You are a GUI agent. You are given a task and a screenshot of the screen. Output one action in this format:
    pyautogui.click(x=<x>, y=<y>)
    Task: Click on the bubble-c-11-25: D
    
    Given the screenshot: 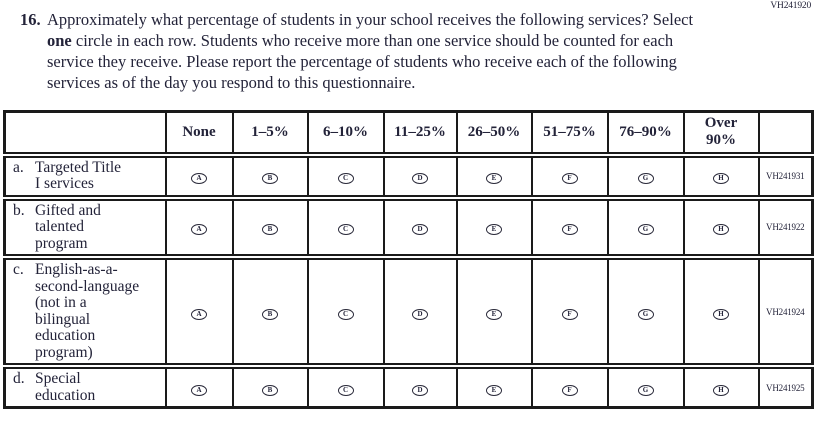 What is the action you would take?
    pyautogui.click(x=420, y=314)
    